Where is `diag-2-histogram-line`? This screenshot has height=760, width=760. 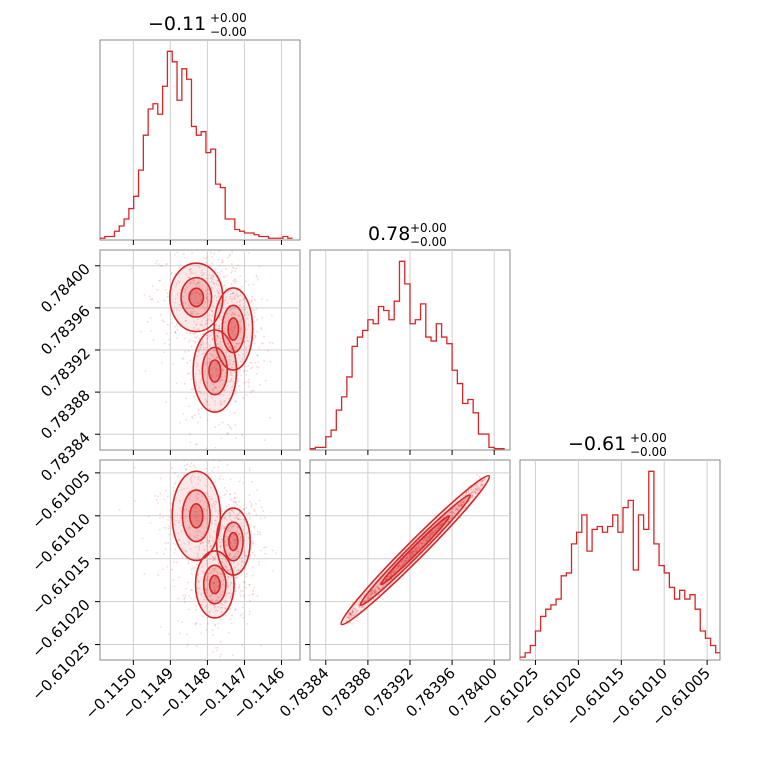 diag-2-histogram-line is located at coordinates (620, 564).